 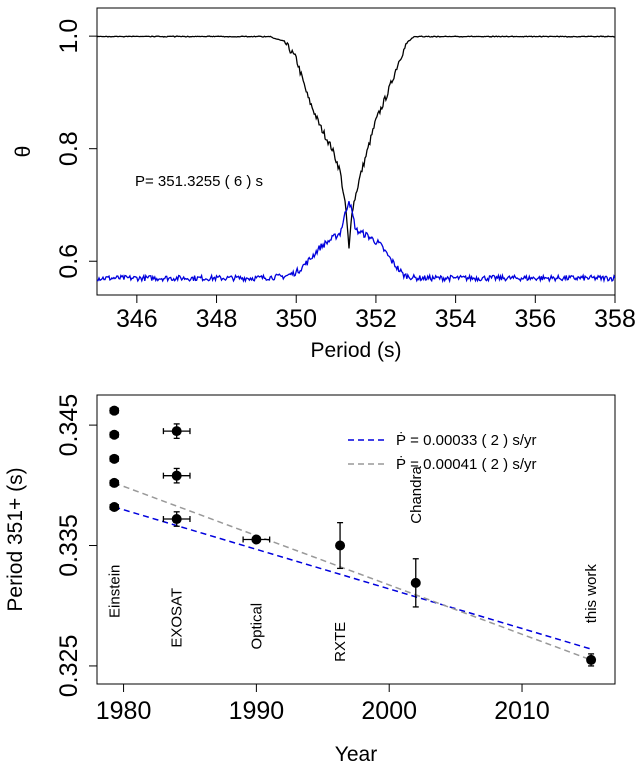 What do you see at coordinates (535, 319) in the screenshot?
I see `top-x-tick-label: 356` at bounding box center [535, 319].